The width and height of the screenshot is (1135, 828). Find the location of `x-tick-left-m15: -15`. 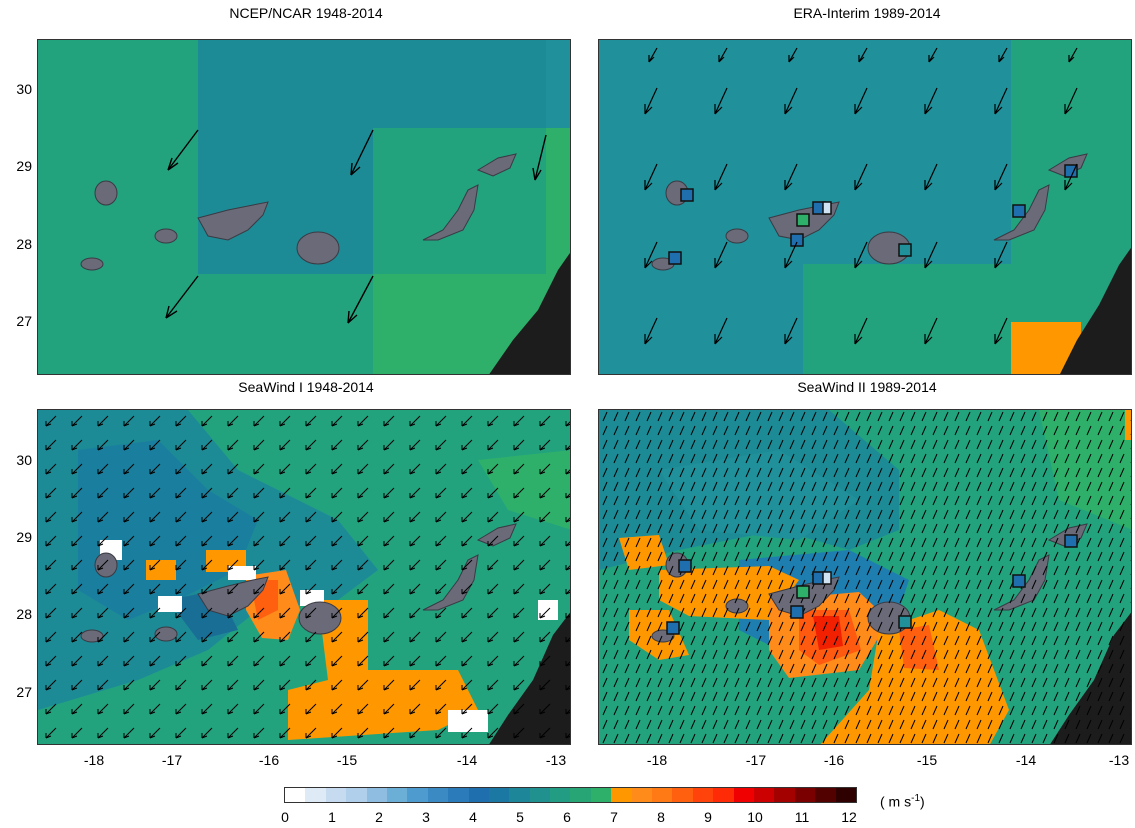

x-tick-left-m15: -15 is located at coordinates (347, 760).